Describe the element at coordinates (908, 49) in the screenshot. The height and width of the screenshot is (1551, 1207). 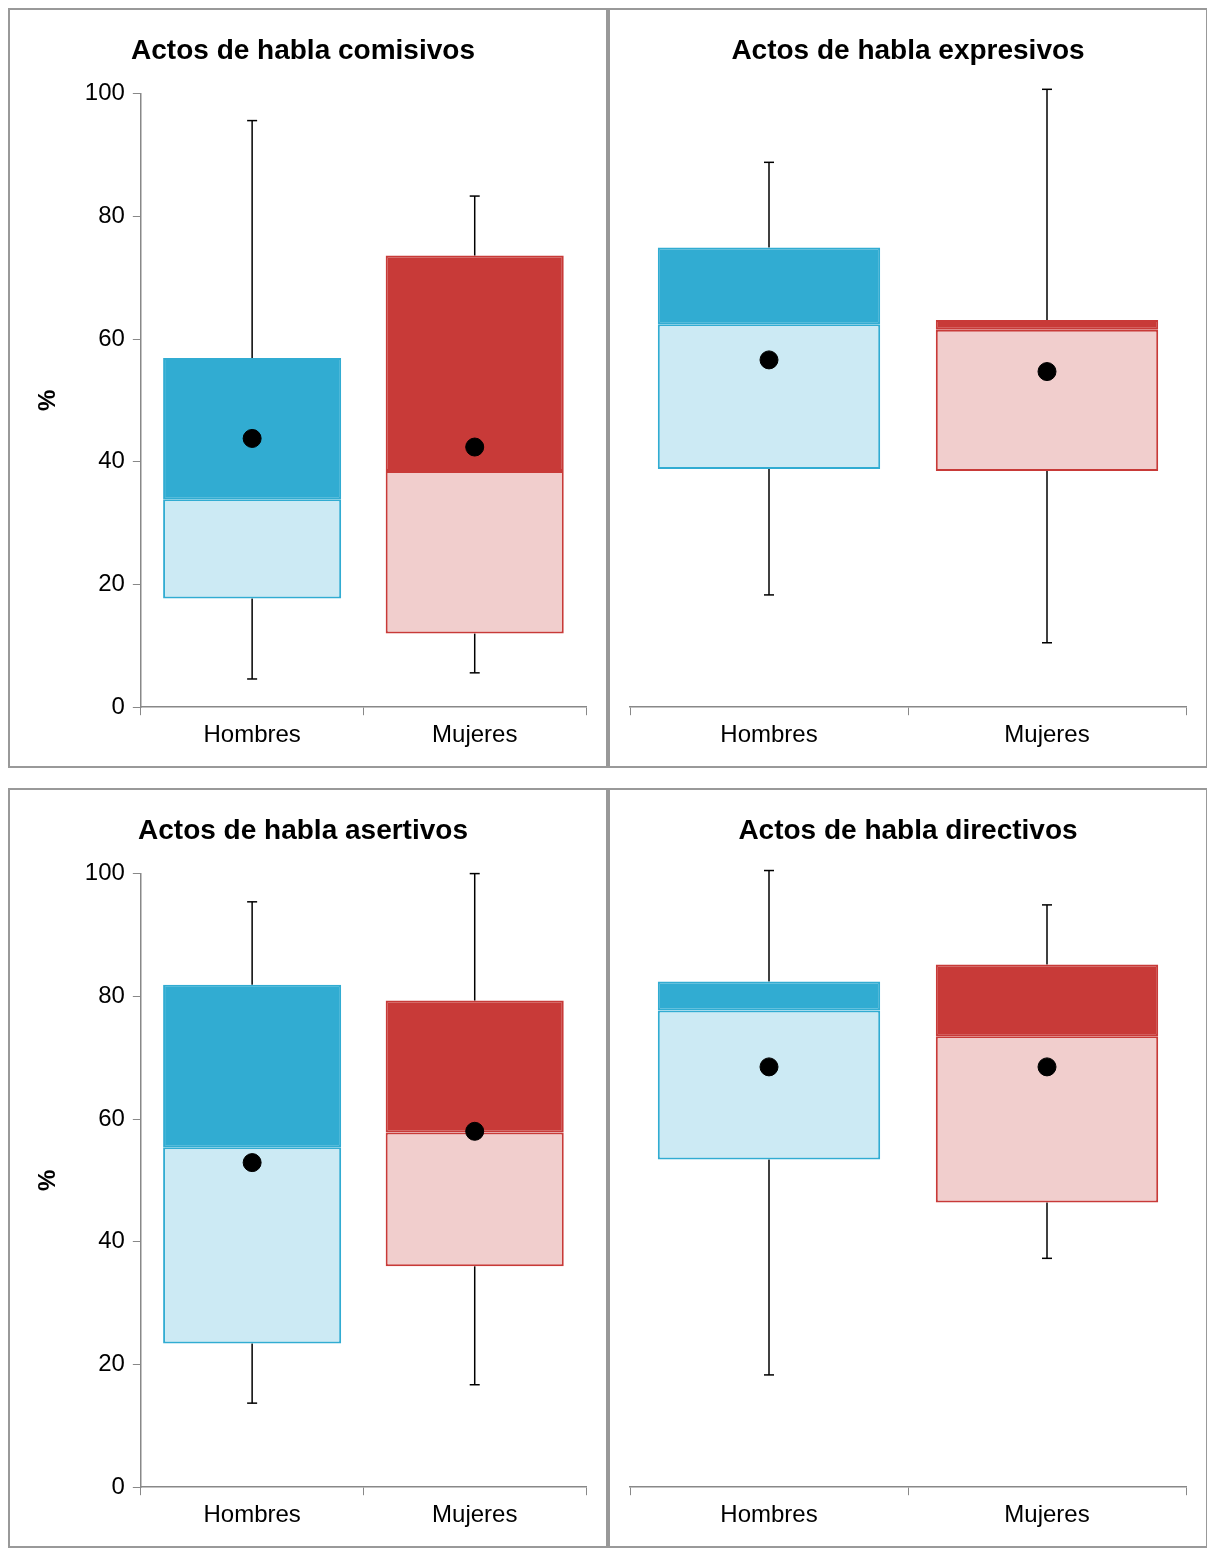
I see `chart-title: Actos de habla expresivos` at that location.